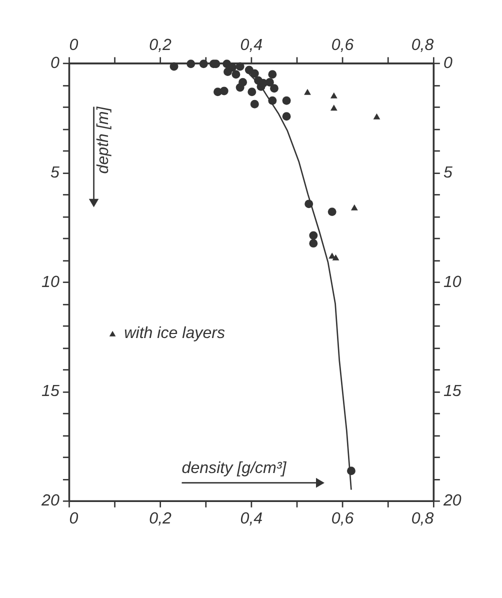  What do you see at coordinates (447, 172) in the screenshot?
I see `y2-tick-label: 5` at bounding box center [447, 172].